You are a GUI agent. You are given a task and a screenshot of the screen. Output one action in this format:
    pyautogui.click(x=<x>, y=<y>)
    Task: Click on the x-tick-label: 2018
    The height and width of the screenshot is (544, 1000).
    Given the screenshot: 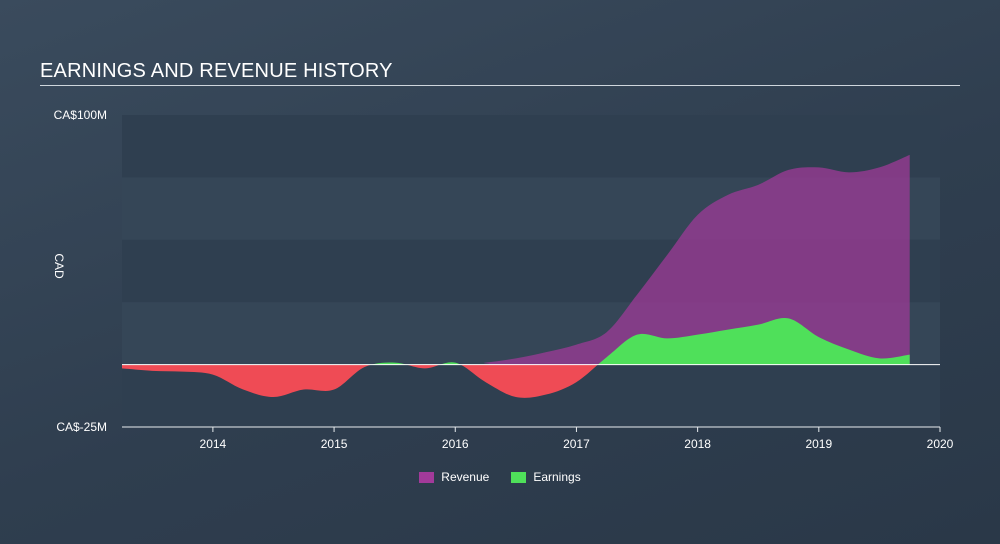 What is the action you would take?
    pyautogui.click(x=697, y=444)
    